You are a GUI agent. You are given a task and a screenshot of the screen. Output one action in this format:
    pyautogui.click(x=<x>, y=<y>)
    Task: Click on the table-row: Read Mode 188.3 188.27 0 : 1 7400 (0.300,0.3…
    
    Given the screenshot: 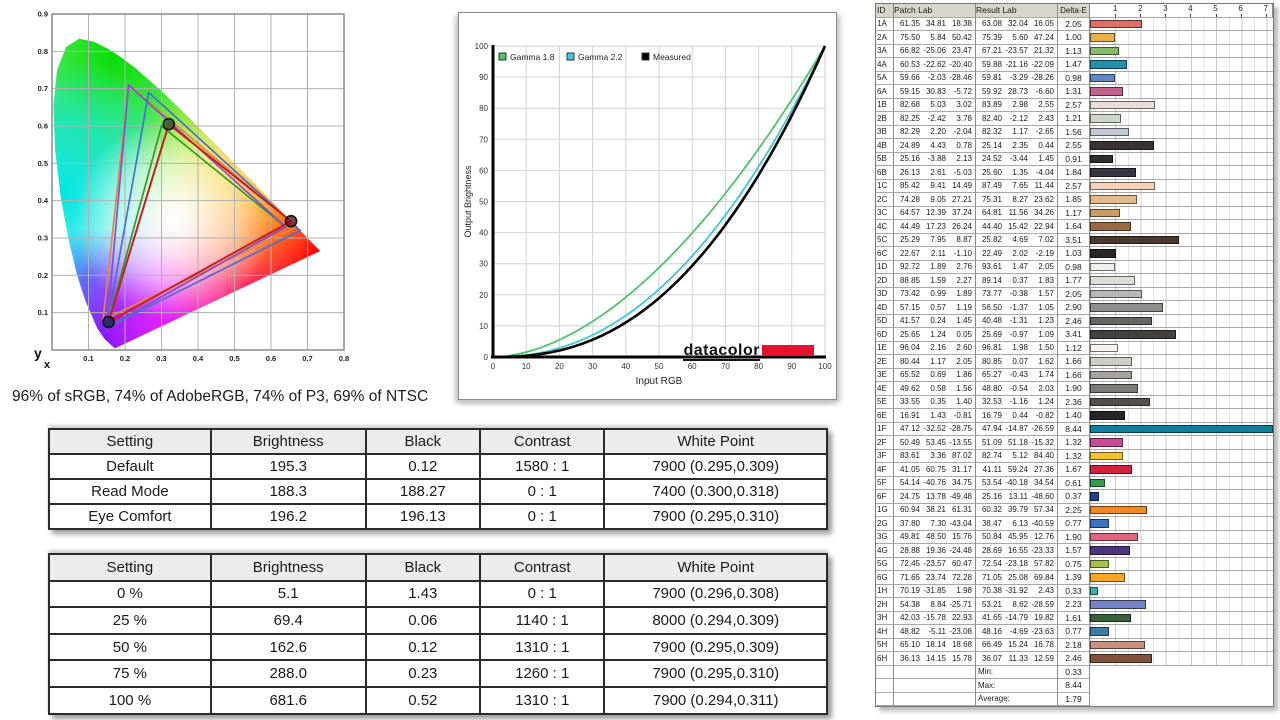 What is the action you would take?
    pyautogui.click(x=438, y=491)
    